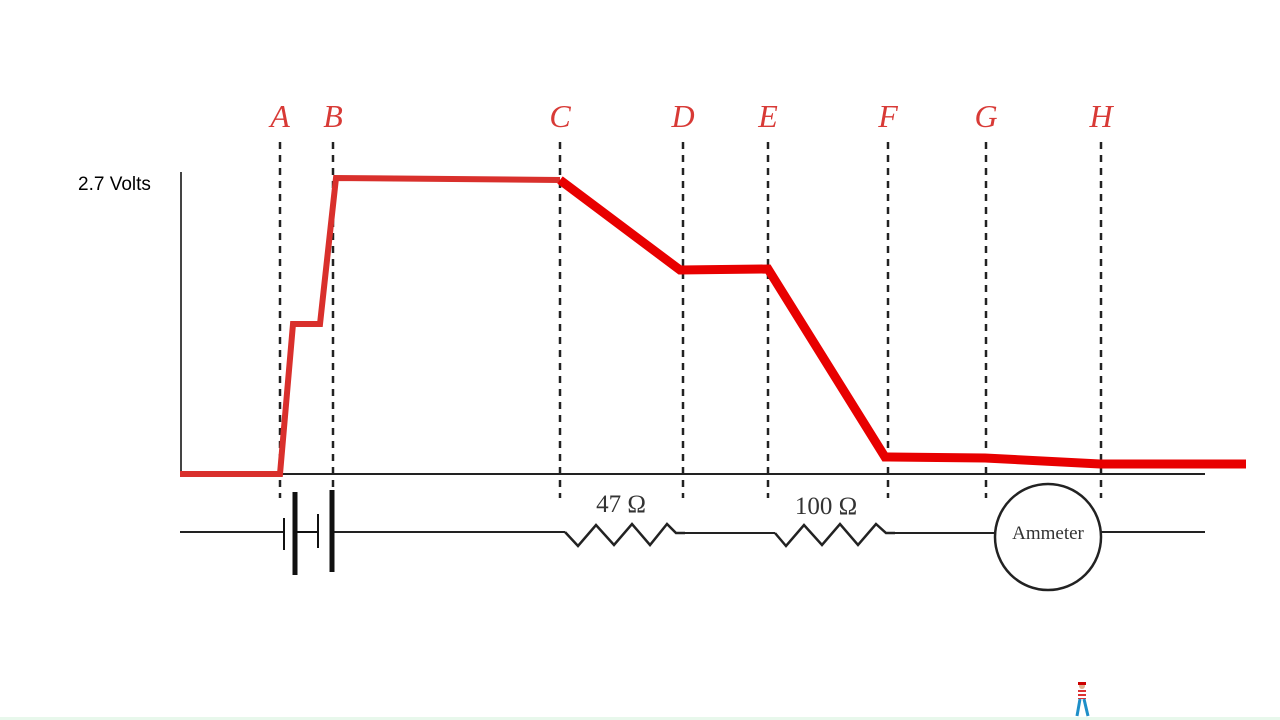  Describe the element at coordinates (682, 116) in the screenshot. I see `point-label-D: D` at that location.